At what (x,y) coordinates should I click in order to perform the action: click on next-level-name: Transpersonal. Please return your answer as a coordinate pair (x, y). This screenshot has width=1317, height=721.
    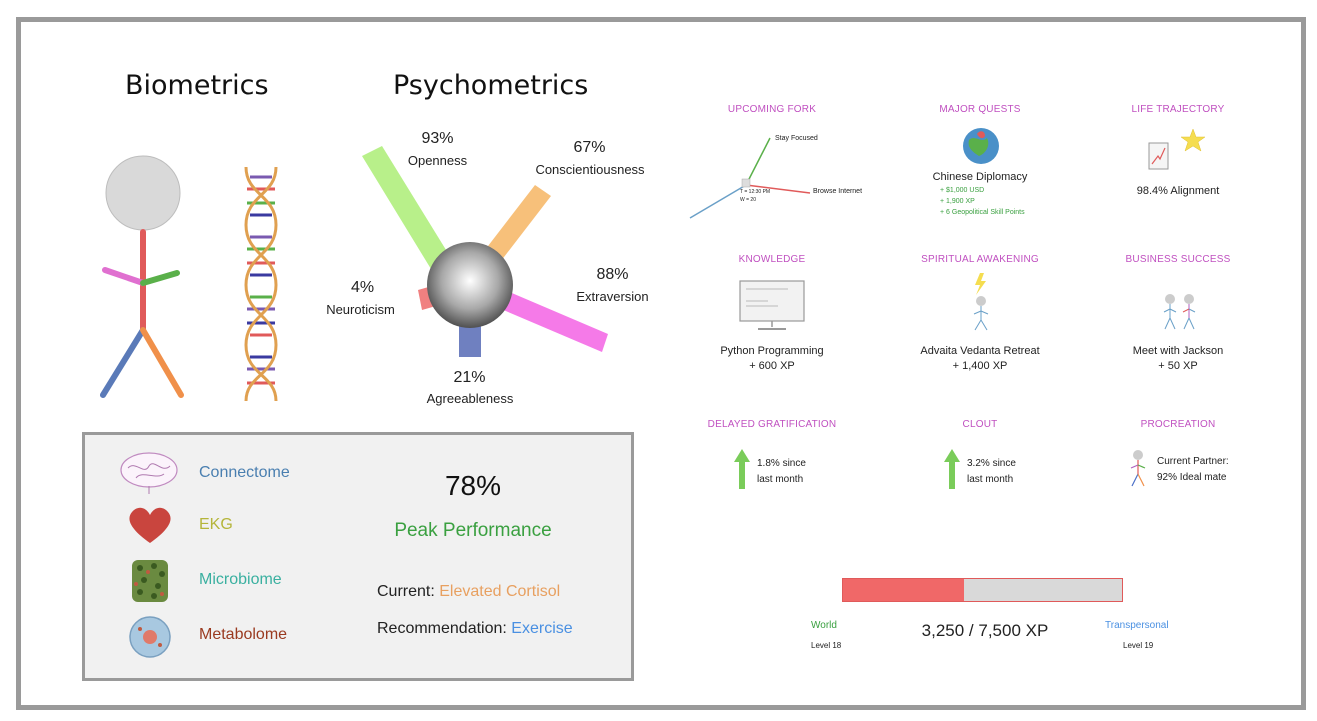
    Looking at the image, I should click on (1137, 625).